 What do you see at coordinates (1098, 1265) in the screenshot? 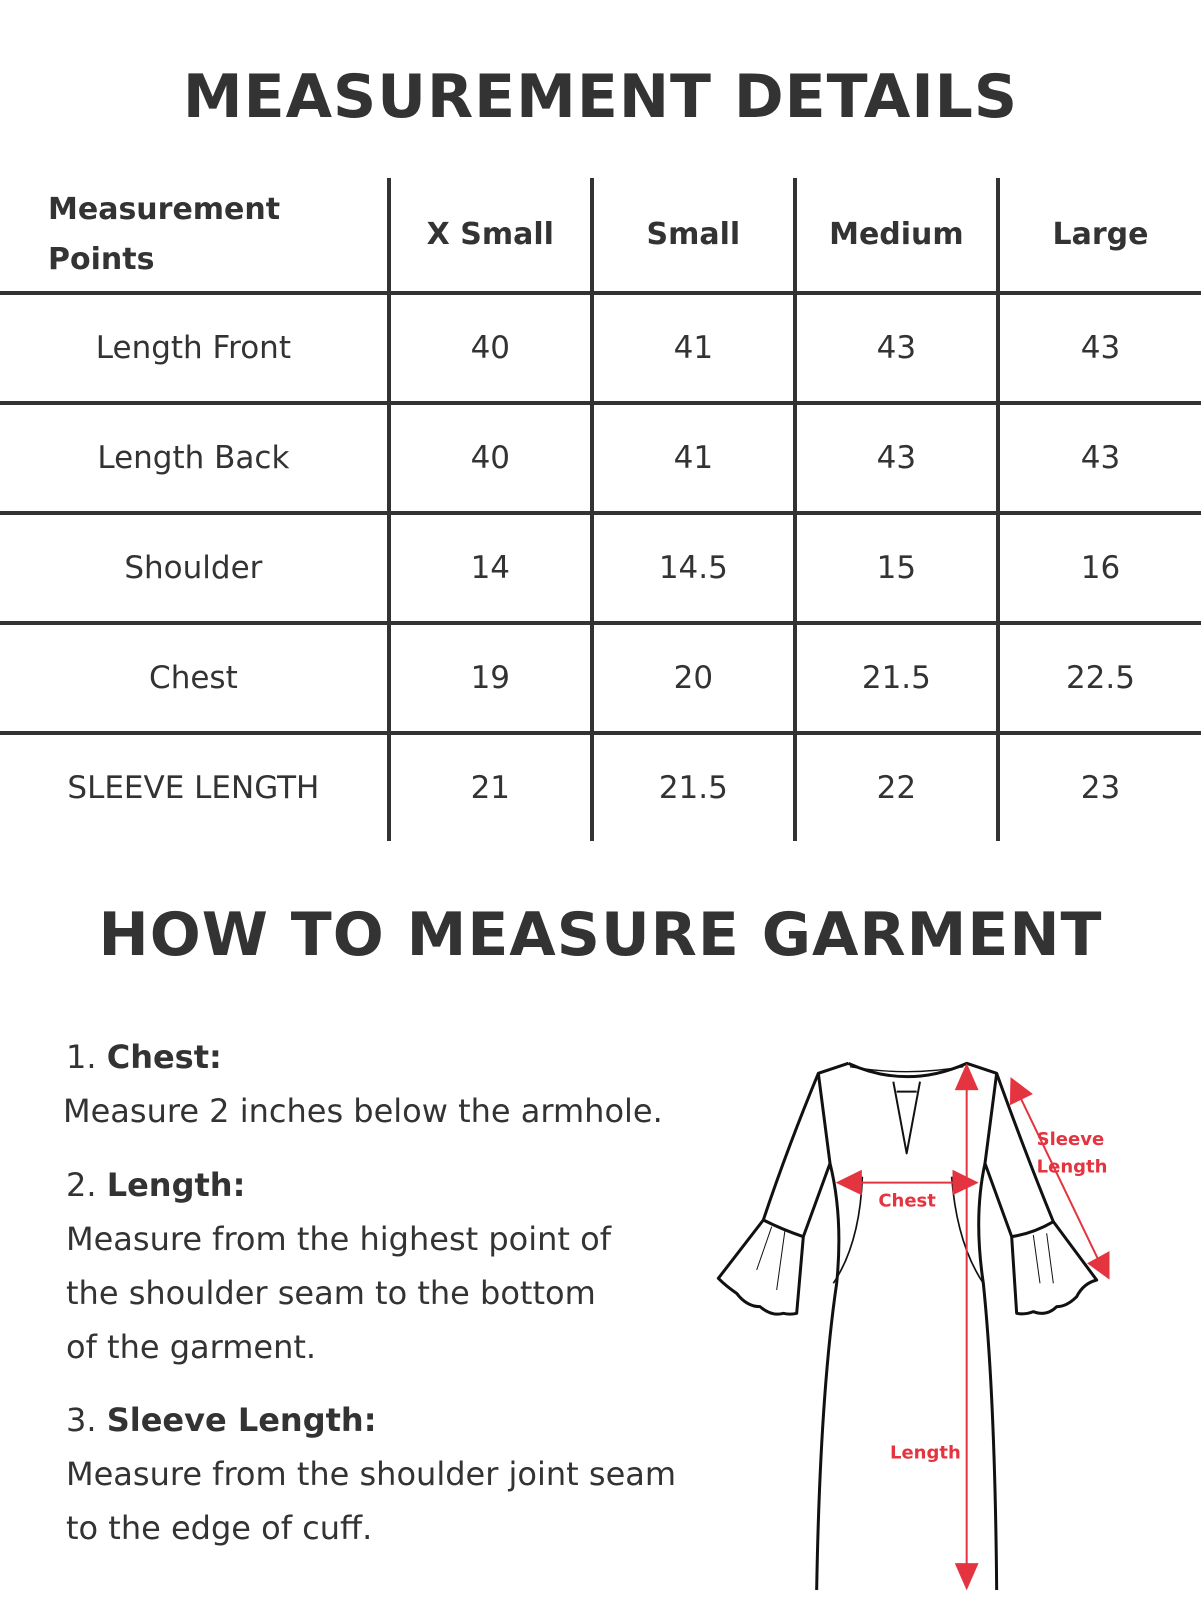
I see `arrow-down-right-icon` at bounding box center [1098, 1265].